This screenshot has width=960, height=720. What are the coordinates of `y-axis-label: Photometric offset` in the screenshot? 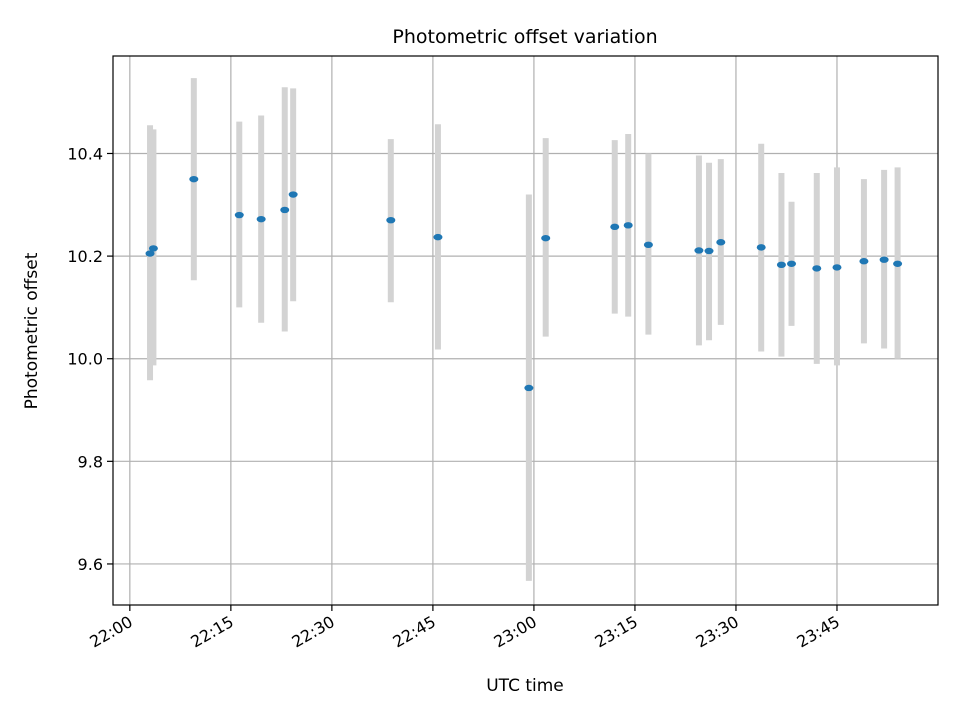 It's located at (32, 330).